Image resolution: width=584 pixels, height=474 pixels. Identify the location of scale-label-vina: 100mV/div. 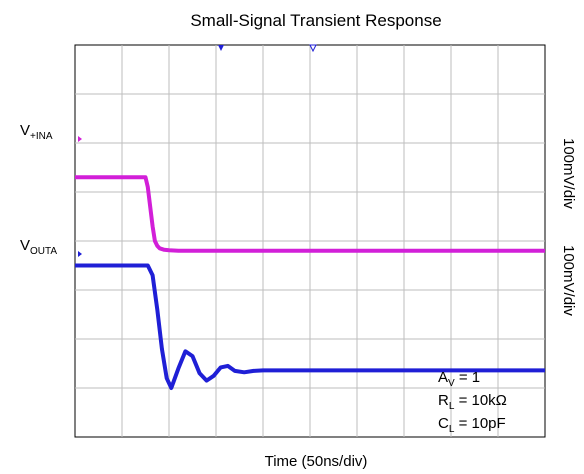
(568, 173).